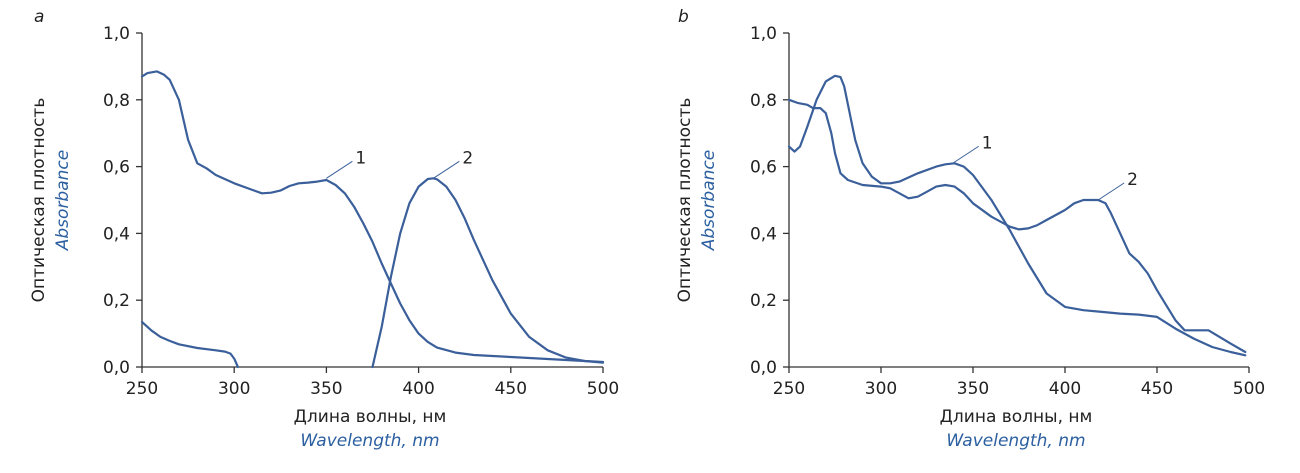 The image size is (1300, 473). I want to click on panel-label: a, so click(39, 17).